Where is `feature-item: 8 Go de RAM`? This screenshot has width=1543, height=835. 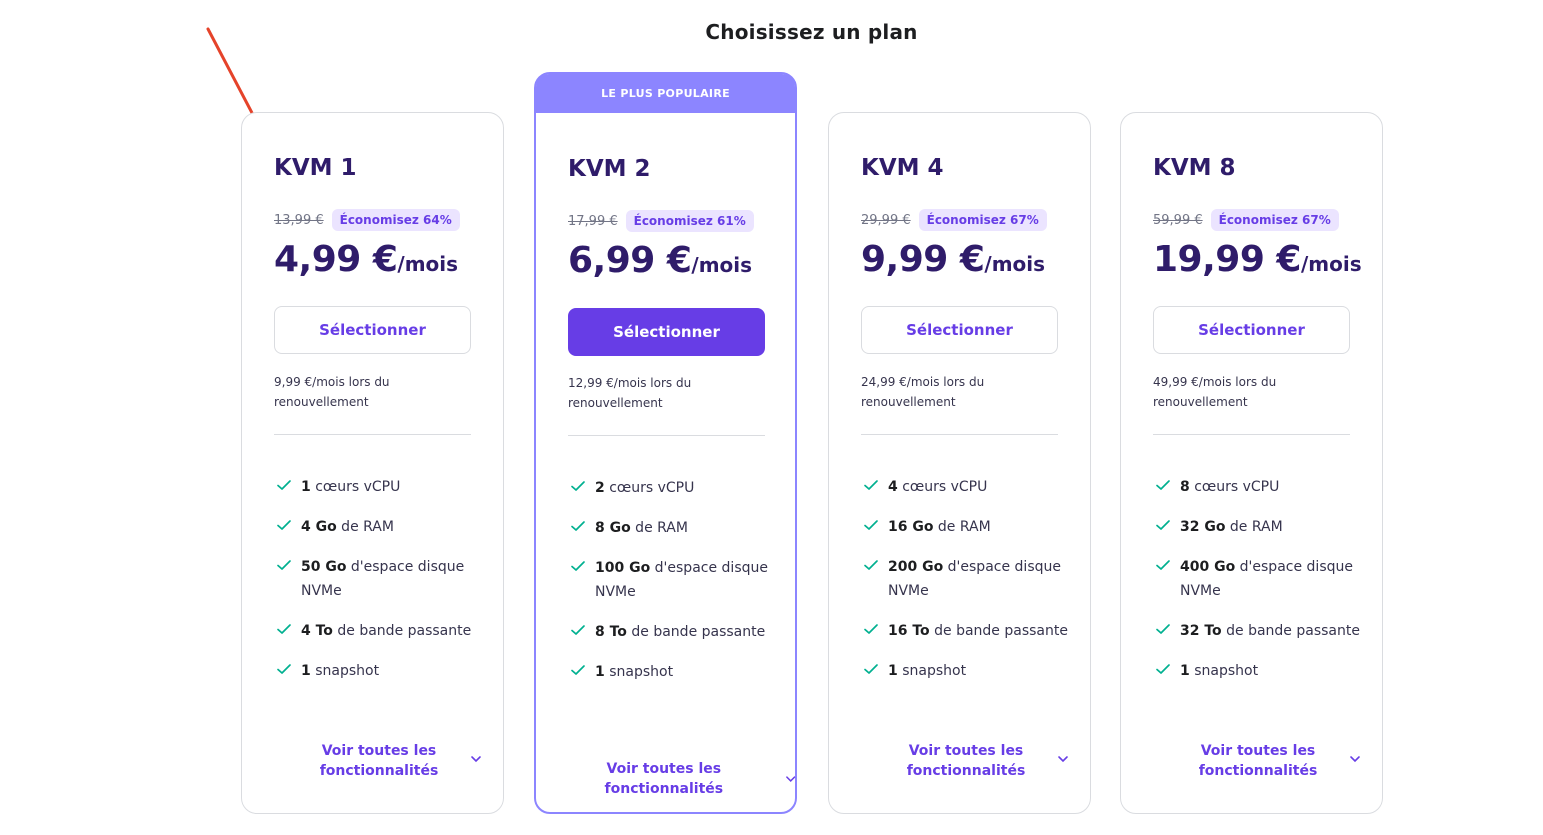 feature-item: 8 Go de RAM is located at coordinates (673, 528).